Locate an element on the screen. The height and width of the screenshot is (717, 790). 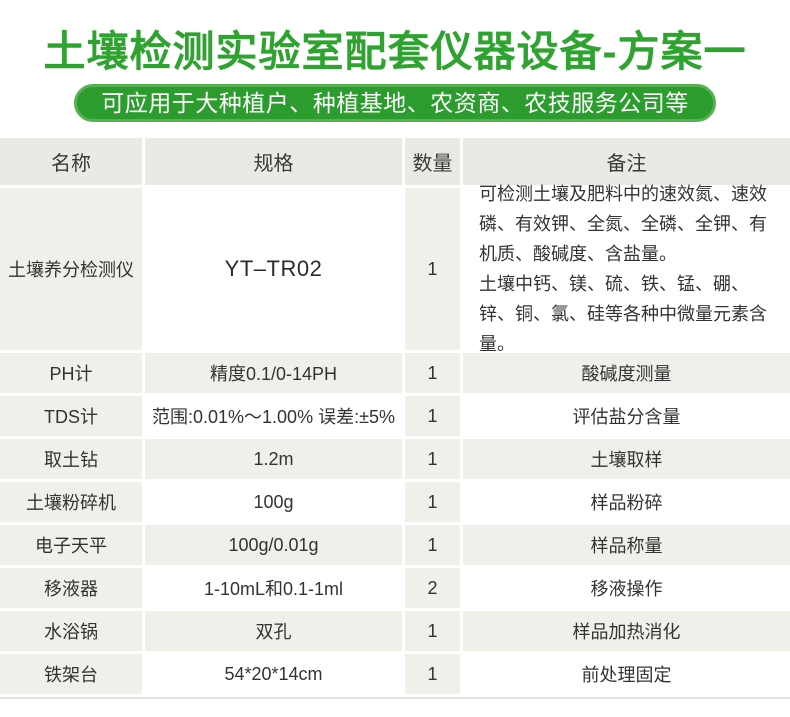
subtitle-badge: 可应用于大种植户、种植基地、农资商、农技服务公司等 is located at coordinates (395, 103).